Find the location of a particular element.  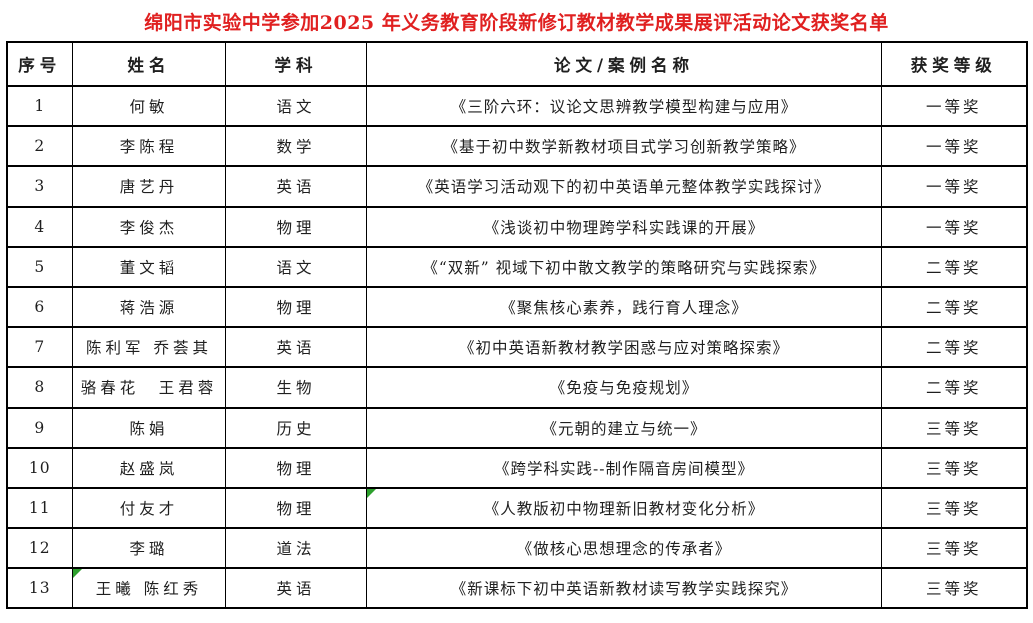

col-header-paper: 论文/案例名称 is located at coordinates (624, 64).